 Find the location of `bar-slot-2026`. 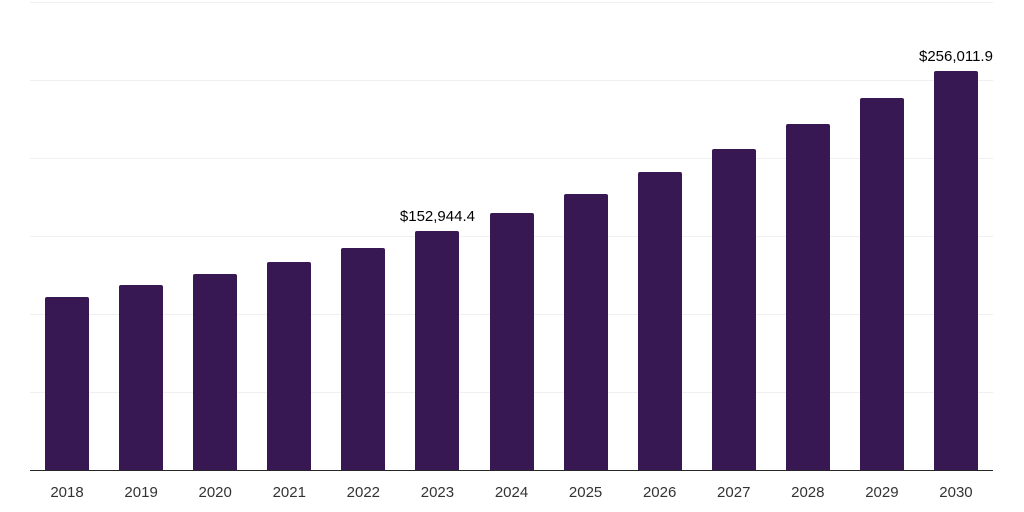

bar-slot-2026 is located at coordinates (660, 236).